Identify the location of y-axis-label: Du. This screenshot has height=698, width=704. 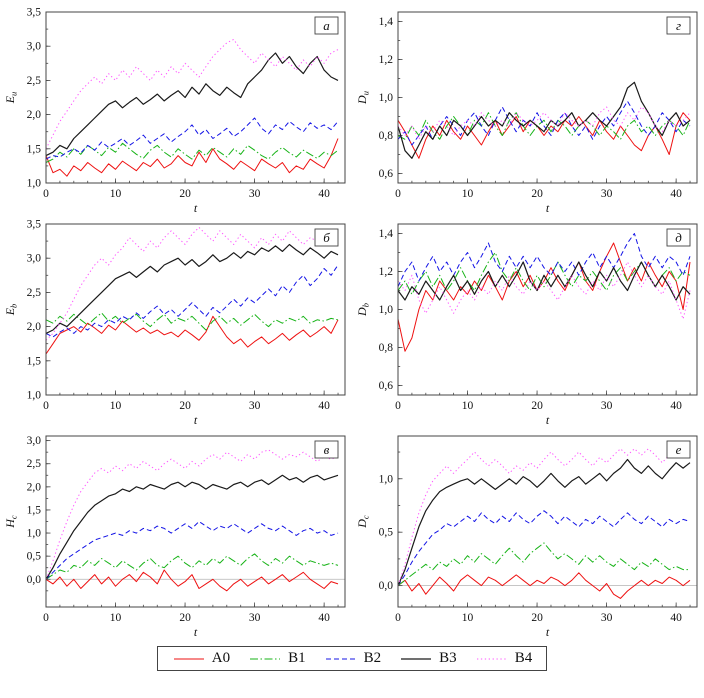
(363, 98).